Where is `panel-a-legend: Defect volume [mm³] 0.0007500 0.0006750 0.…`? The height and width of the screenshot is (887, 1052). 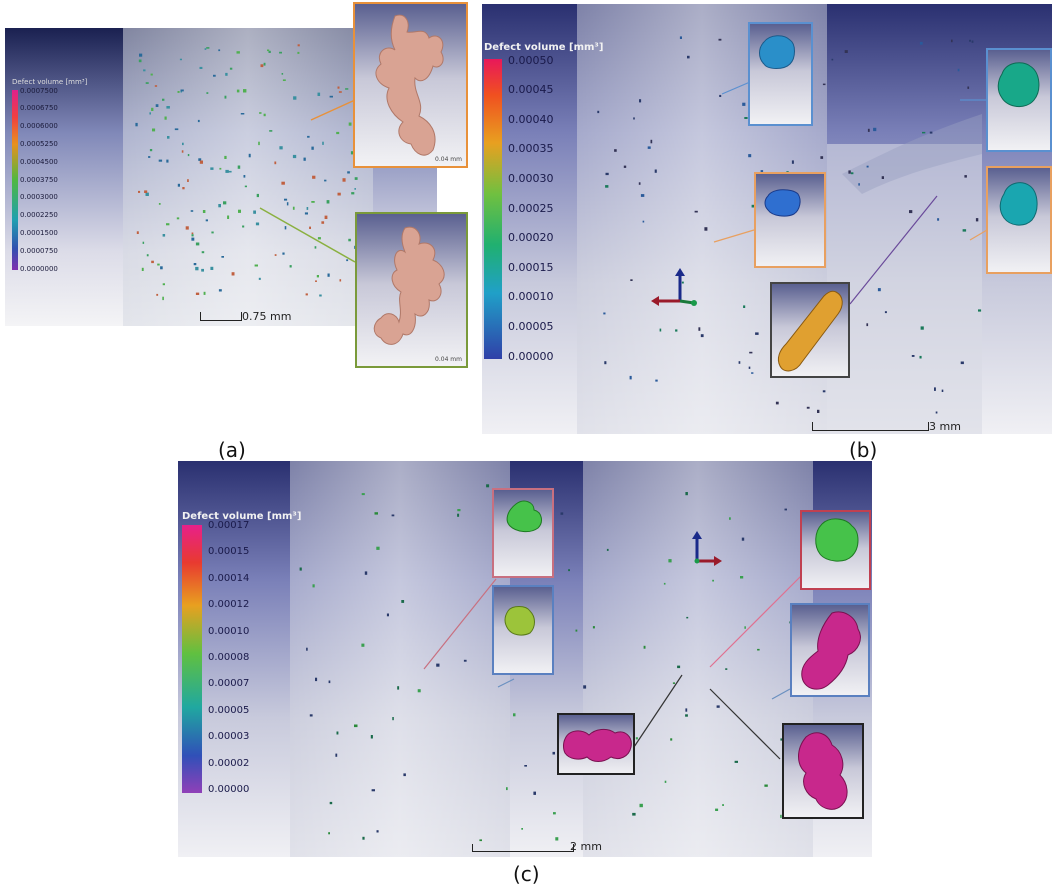
panel-a-legend: Defect volume [mm³] 0.0007500 0.0006750 0.… is located at coordinates (50, 178).